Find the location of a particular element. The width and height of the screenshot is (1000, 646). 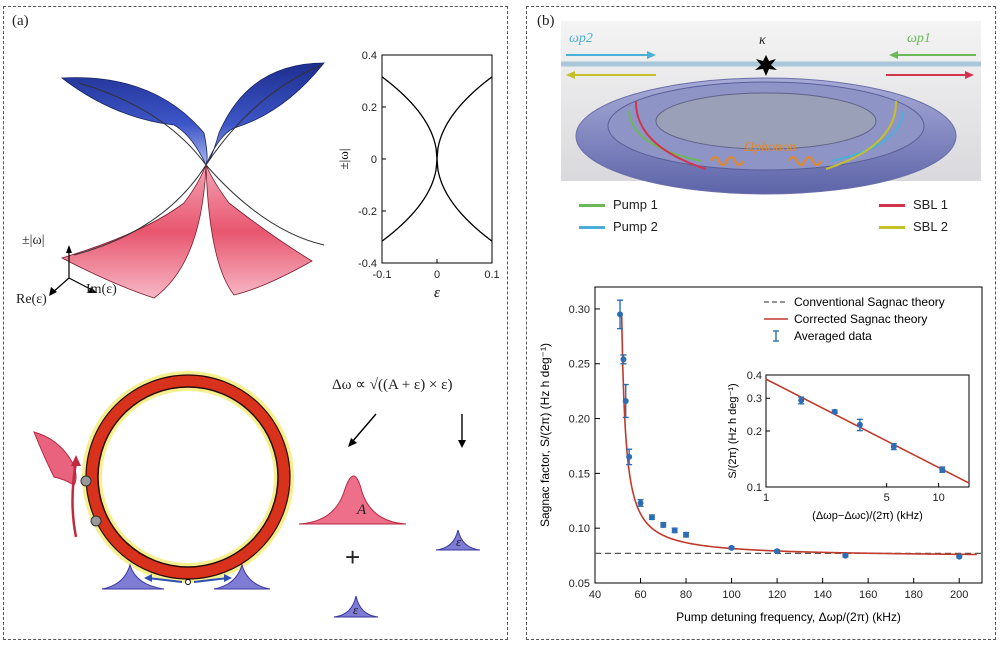

y-tick-label: 0.10 is located at coordinates (579, 529).